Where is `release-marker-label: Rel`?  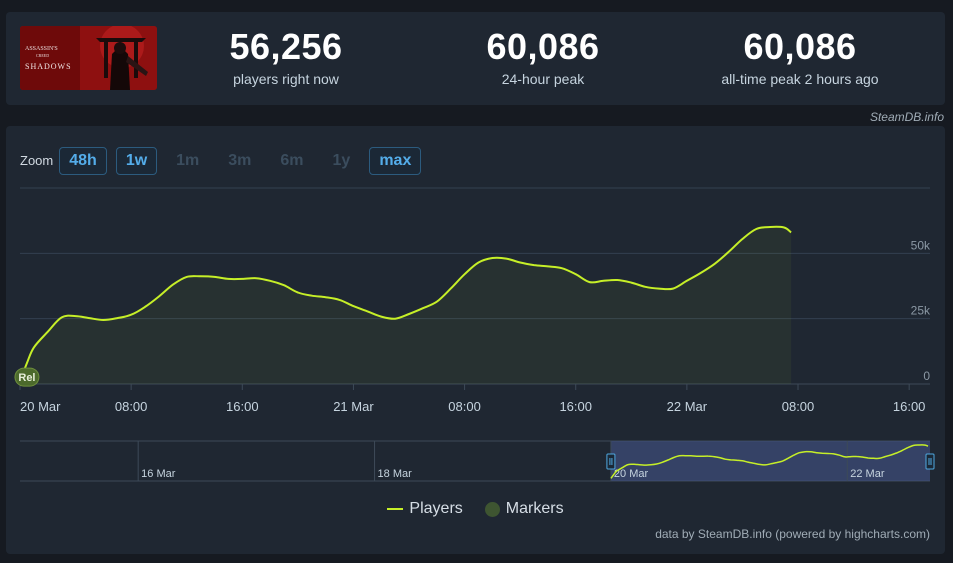
release-marker-label: Rel is located at coordinates (26, 378).